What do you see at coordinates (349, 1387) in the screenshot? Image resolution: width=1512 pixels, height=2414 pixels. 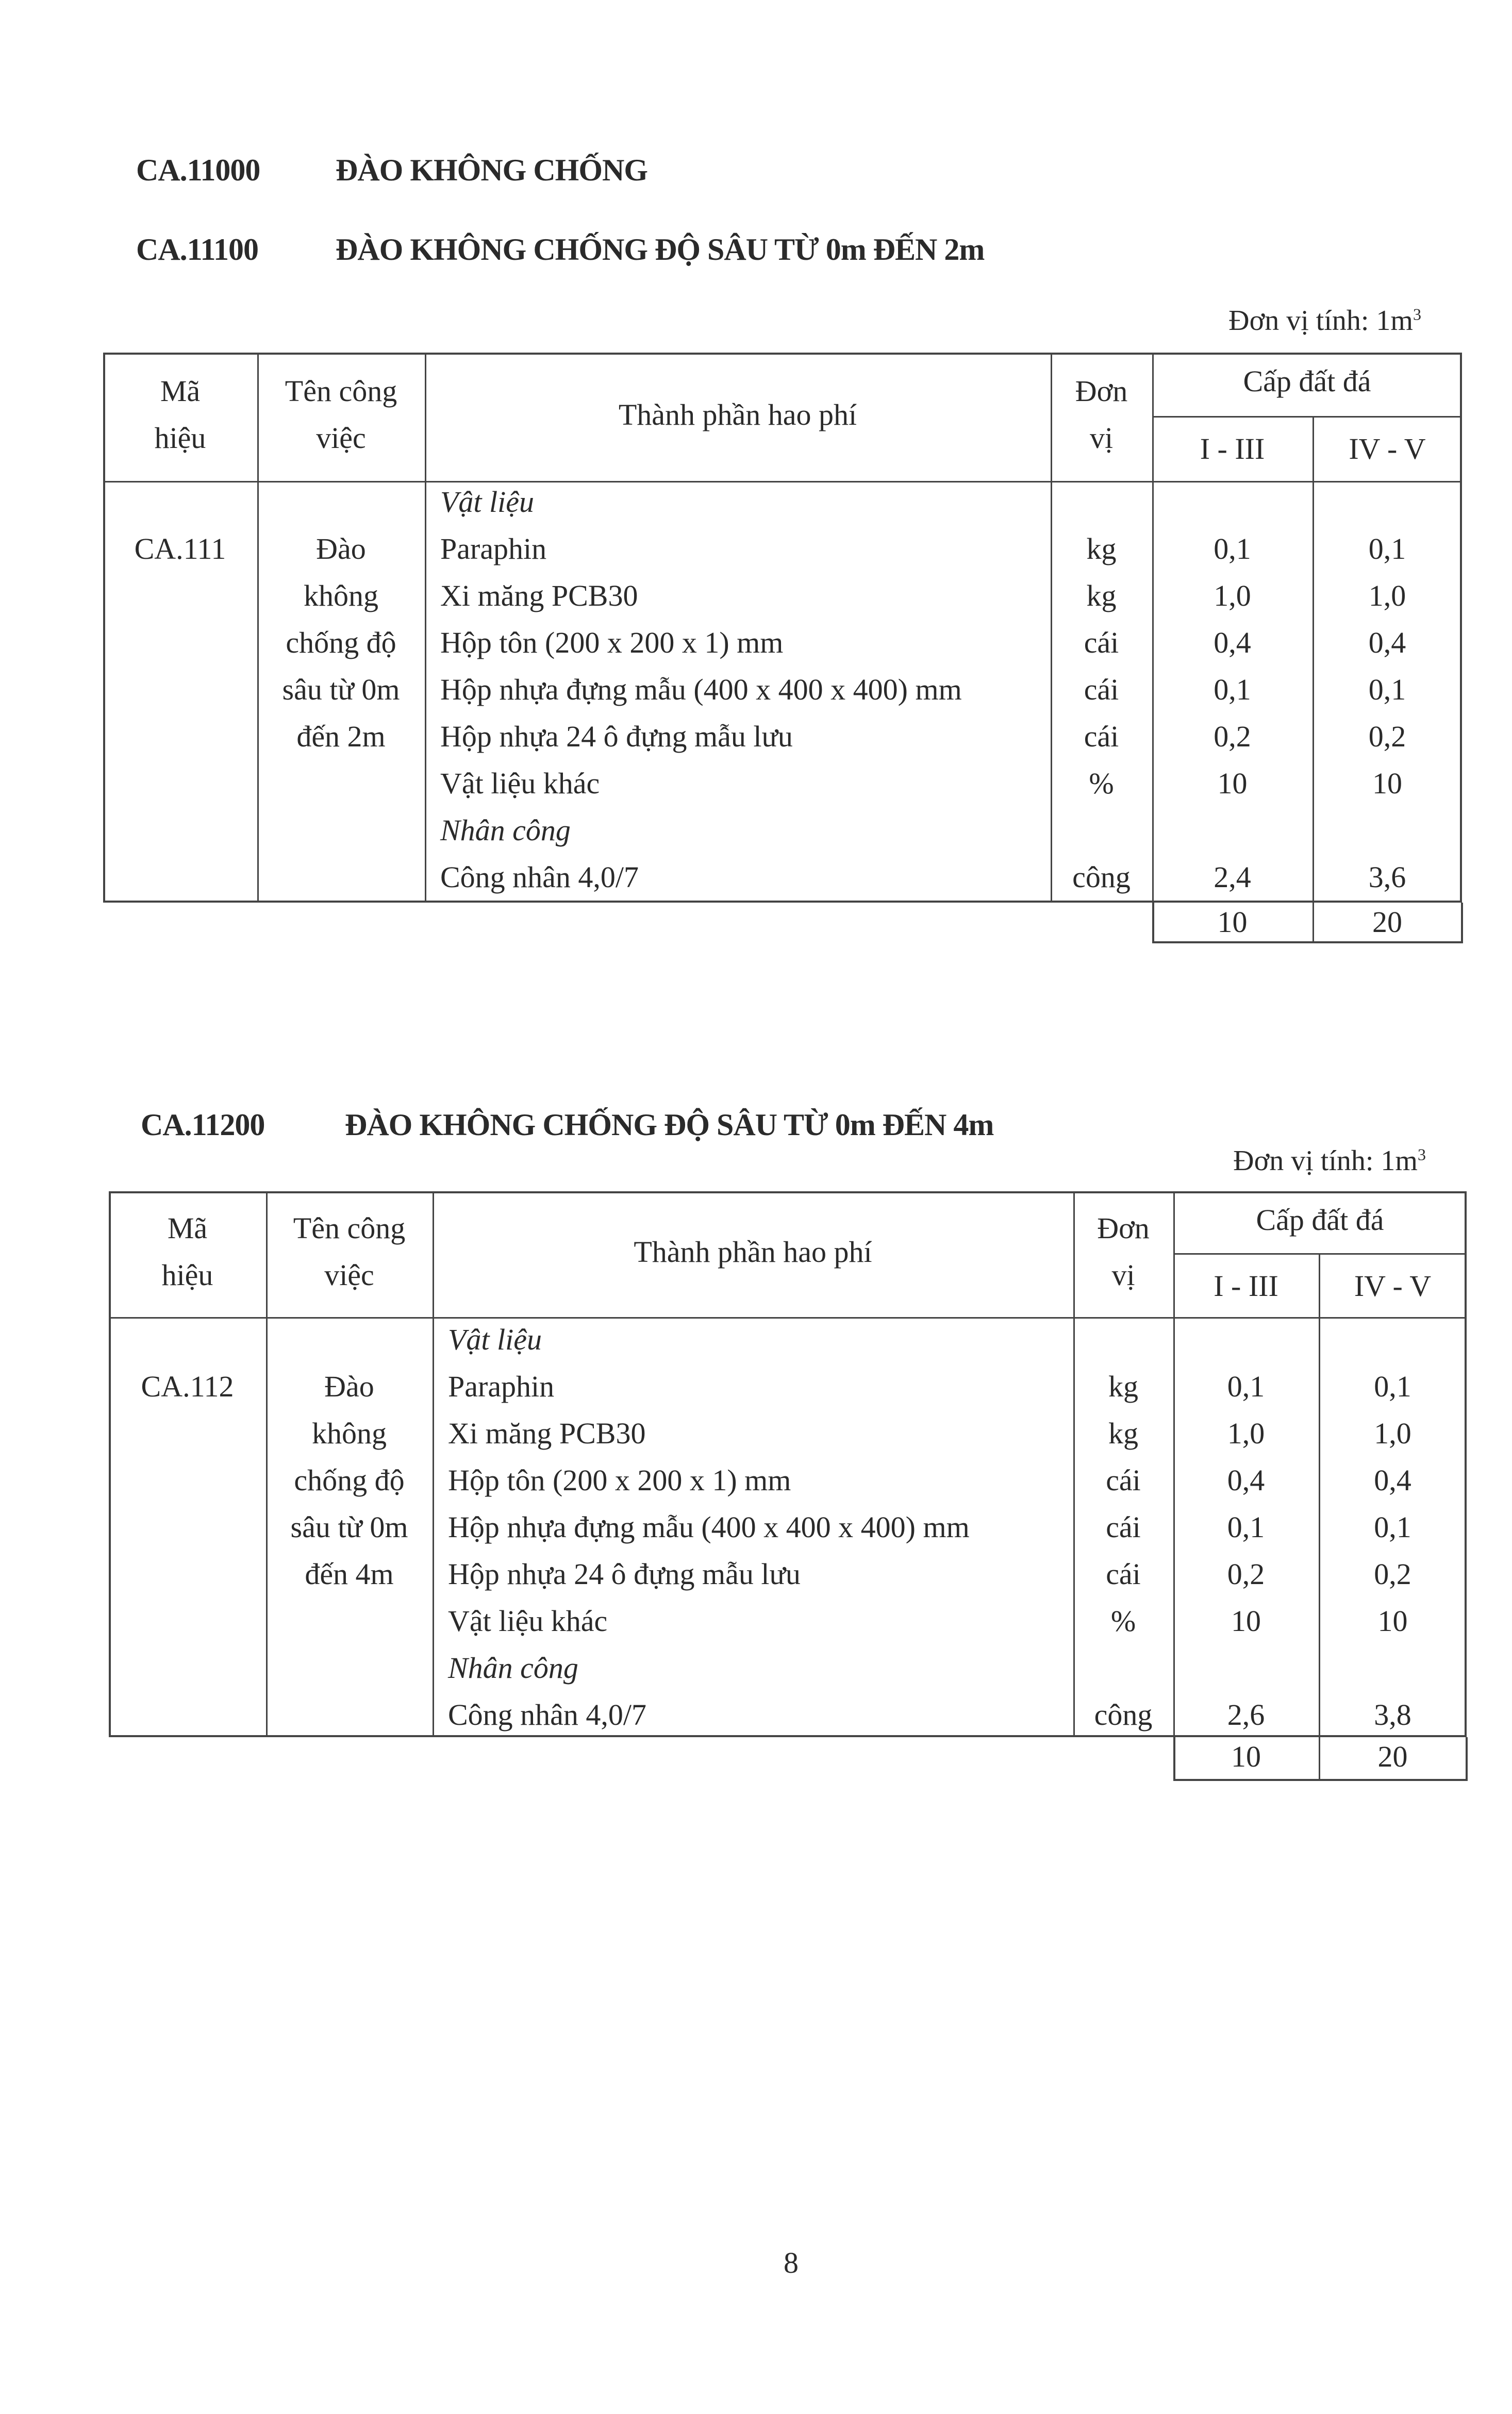 I see `work-name-line: Đào` at bounding box center [349, 1387].